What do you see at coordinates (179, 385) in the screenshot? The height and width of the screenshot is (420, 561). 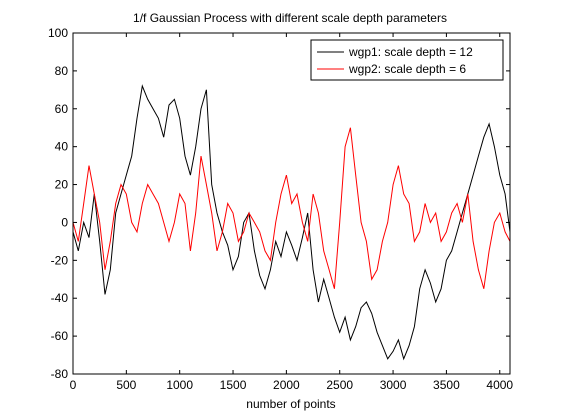 I see `x-tick-label: 1000` at bounding box center [179, 385].